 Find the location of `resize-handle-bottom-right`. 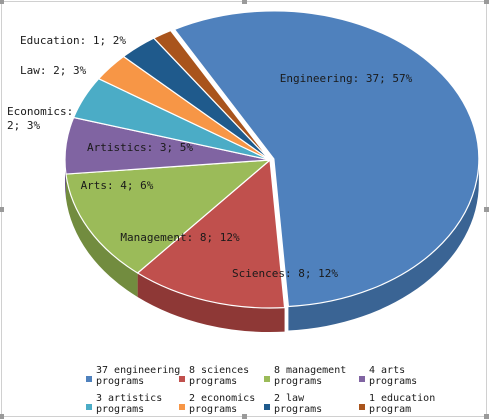

resize-handle-bottom-right is located at coordinates (486, 416).